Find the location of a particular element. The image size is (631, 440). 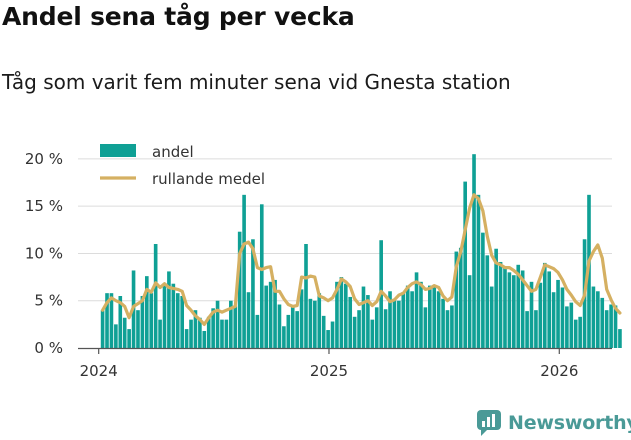

legend-label-rullande-medel: rullande medel is located at coordinates (208, 179).